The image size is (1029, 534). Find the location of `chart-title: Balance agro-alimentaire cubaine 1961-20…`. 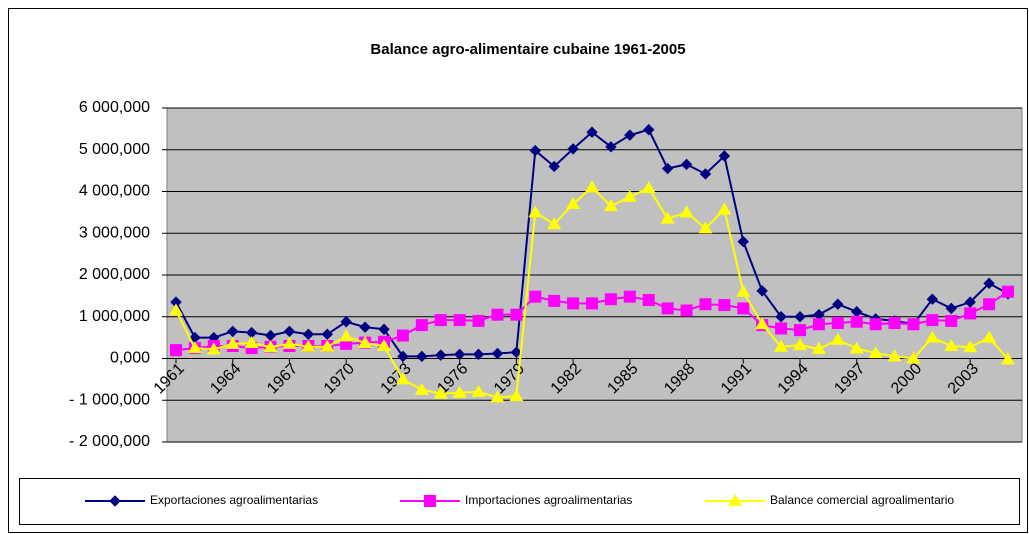

chart-title: Balance agro-alimentaire cubaine 1961-20… is located at coordinates (527, 49).